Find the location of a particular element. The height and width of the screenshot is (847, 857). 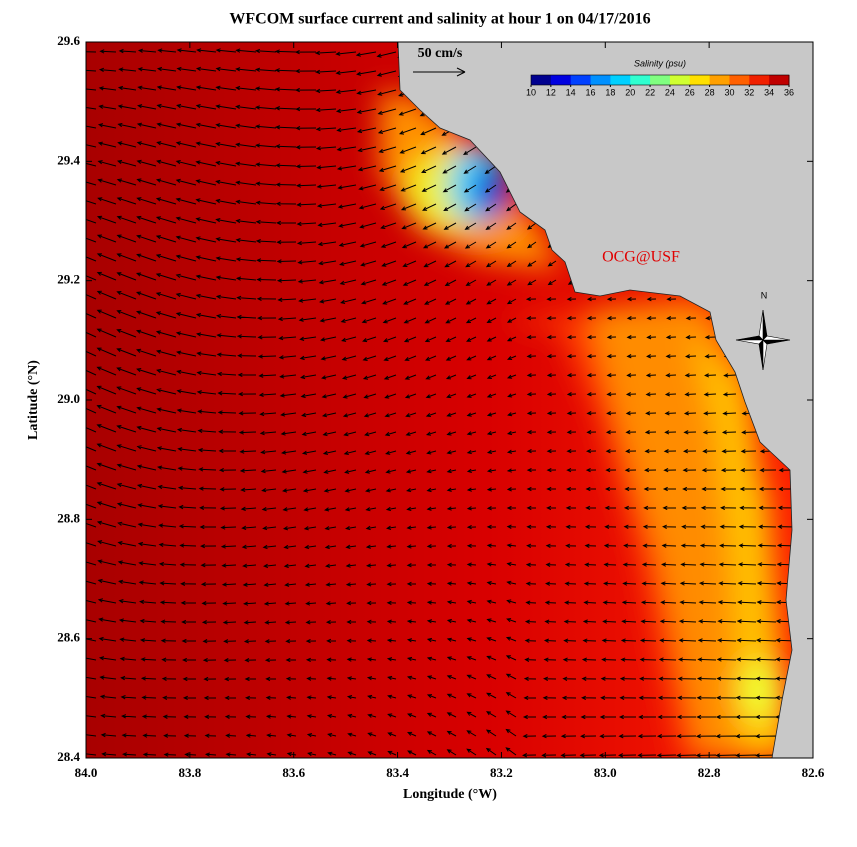

colorbar-frame is located at coordinates (660, 80).